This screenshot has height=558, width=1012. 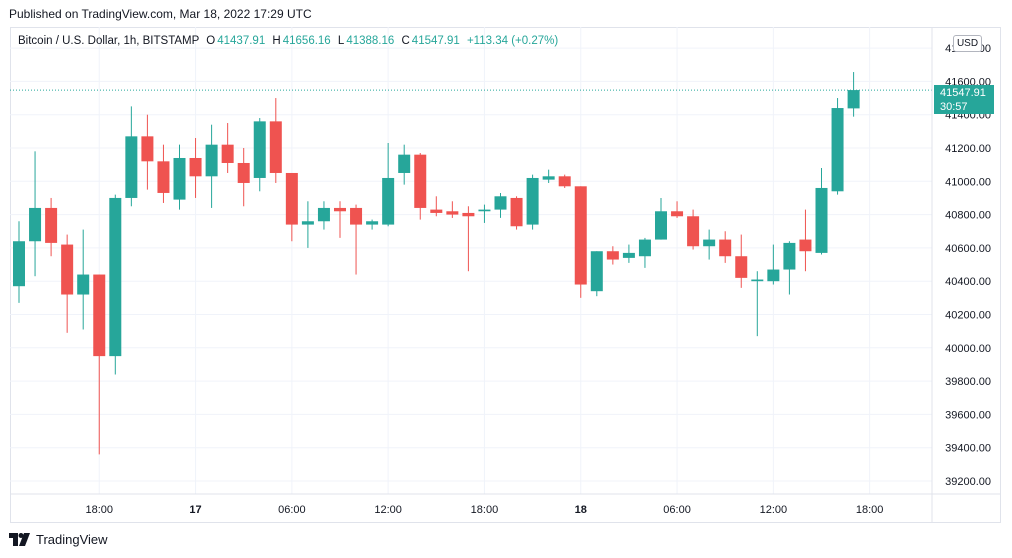 I want to click on time-axis: 18:00 17 06:00 12:00 18:00 18 06:00 12:00 18:00, so click(x=484, y=510).